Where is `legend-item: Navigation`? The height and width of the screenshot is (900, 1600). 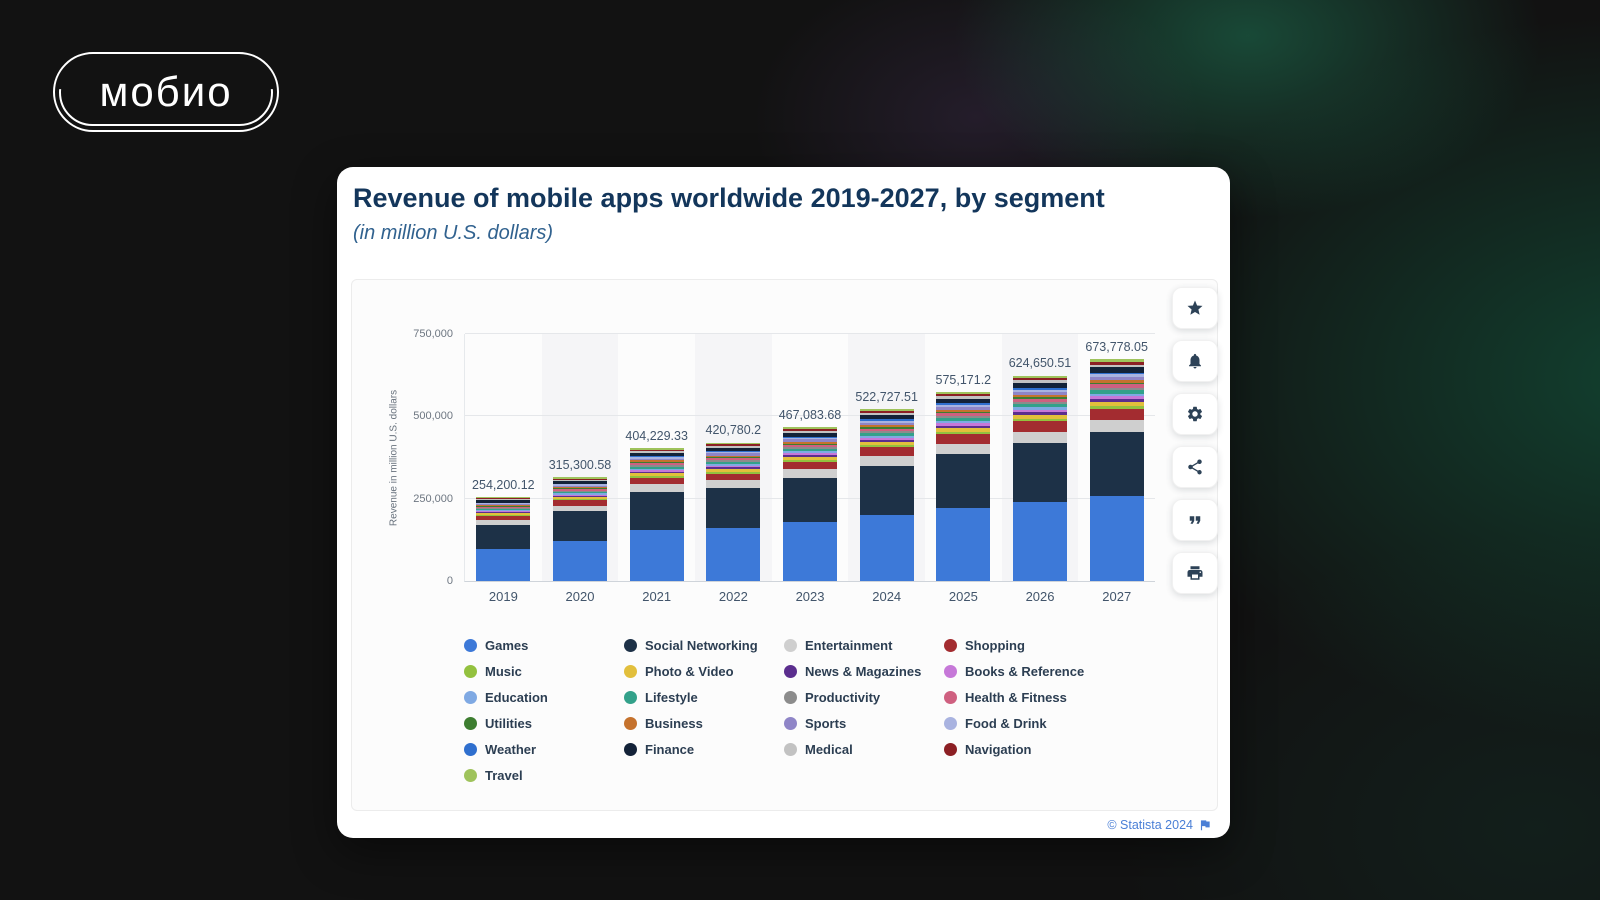
legend-item: Navigation is located at coordinates (1024, 749).